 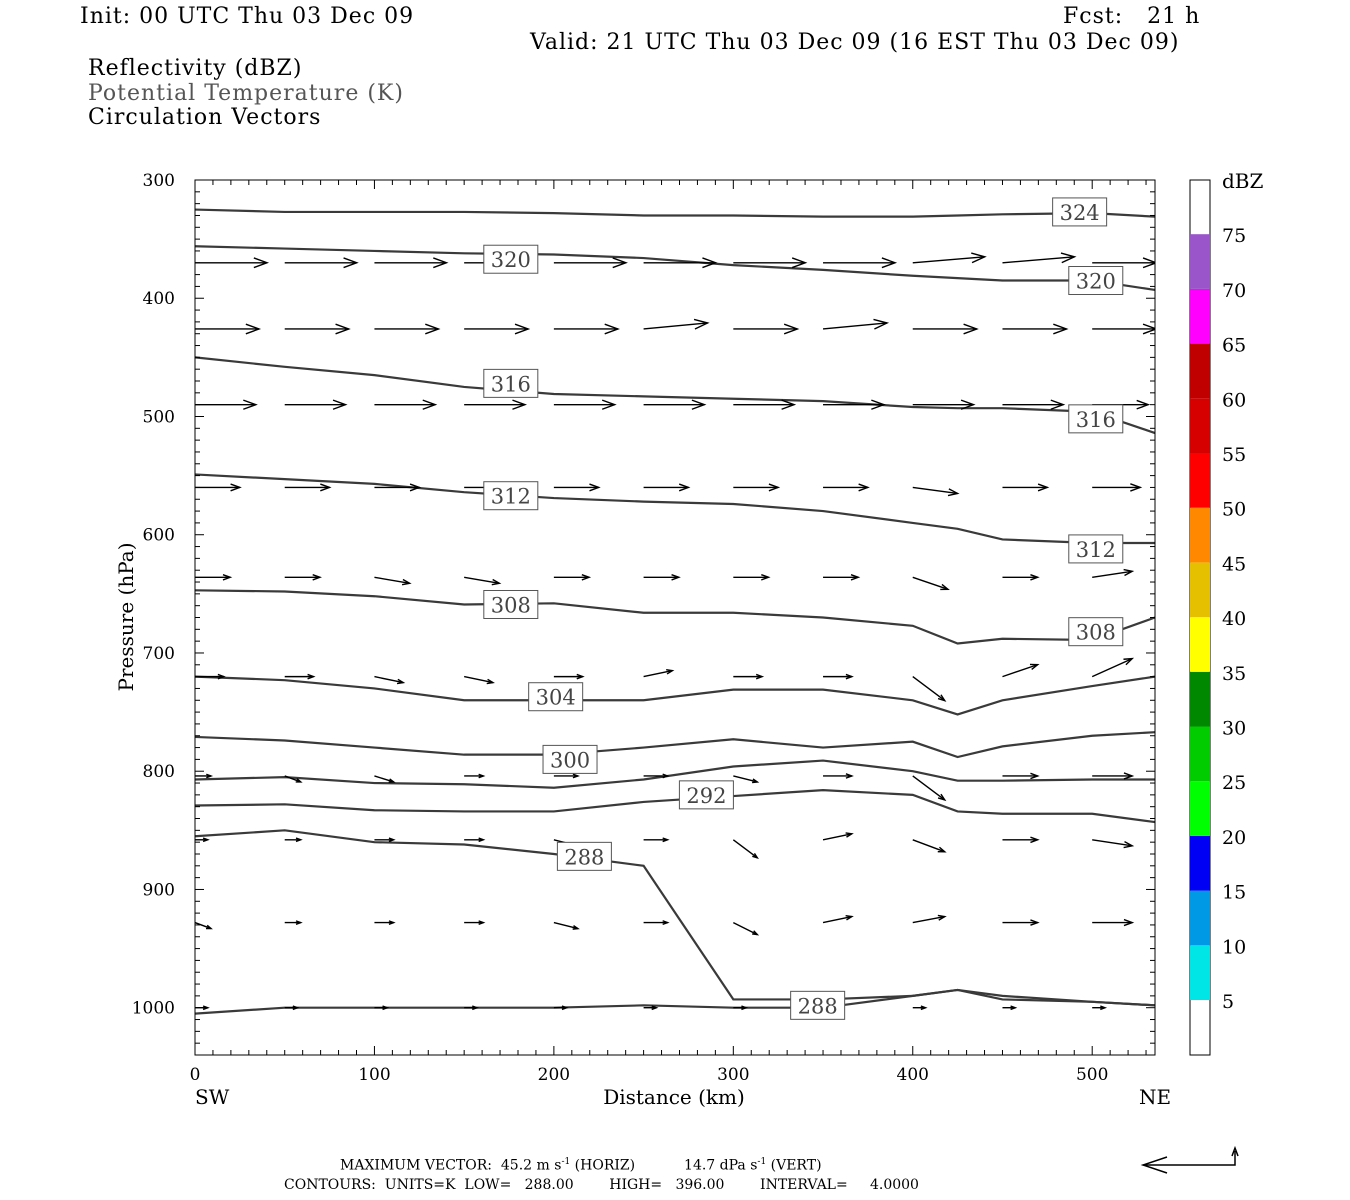 What do you see at coordinates (796, 1165) in the screenshot?
I see `vert-tag: (VERT)` at bounding box center [796, 1165].